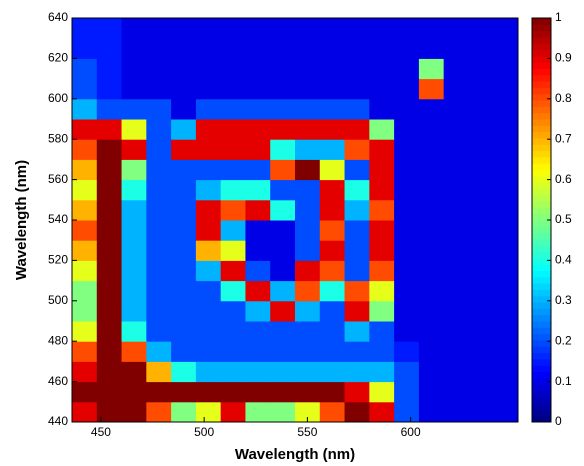  What do you see at coordinates (101, 432) in the screenshot?
I see `x-tick-label: 450` at bounding box center [101, 432].